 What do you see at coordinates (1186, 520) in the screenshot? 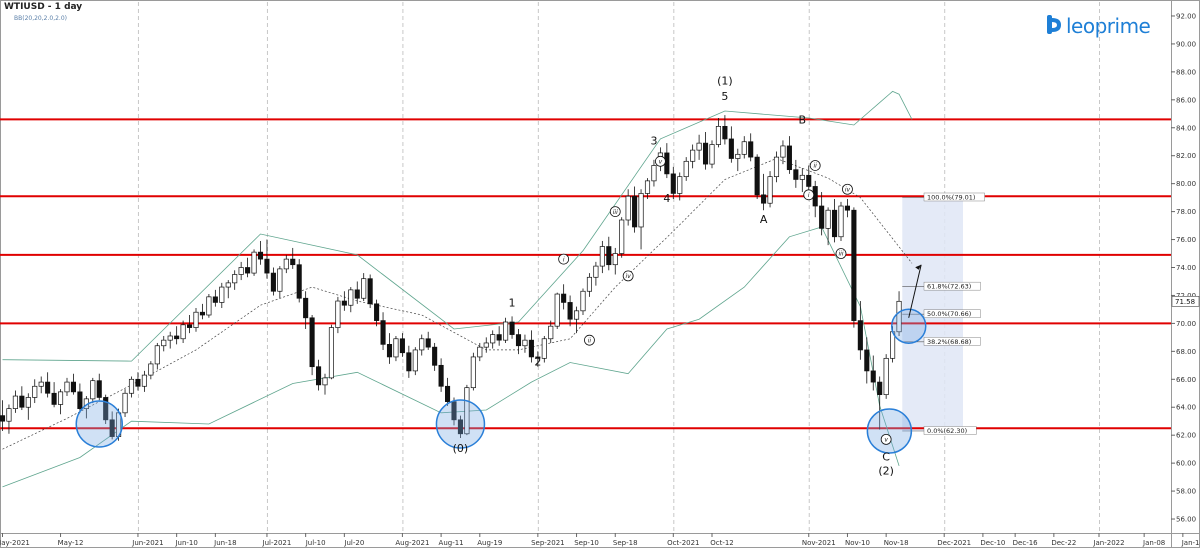
I see `y-tick-label: 56.00` at bounding box center [1186, 520].